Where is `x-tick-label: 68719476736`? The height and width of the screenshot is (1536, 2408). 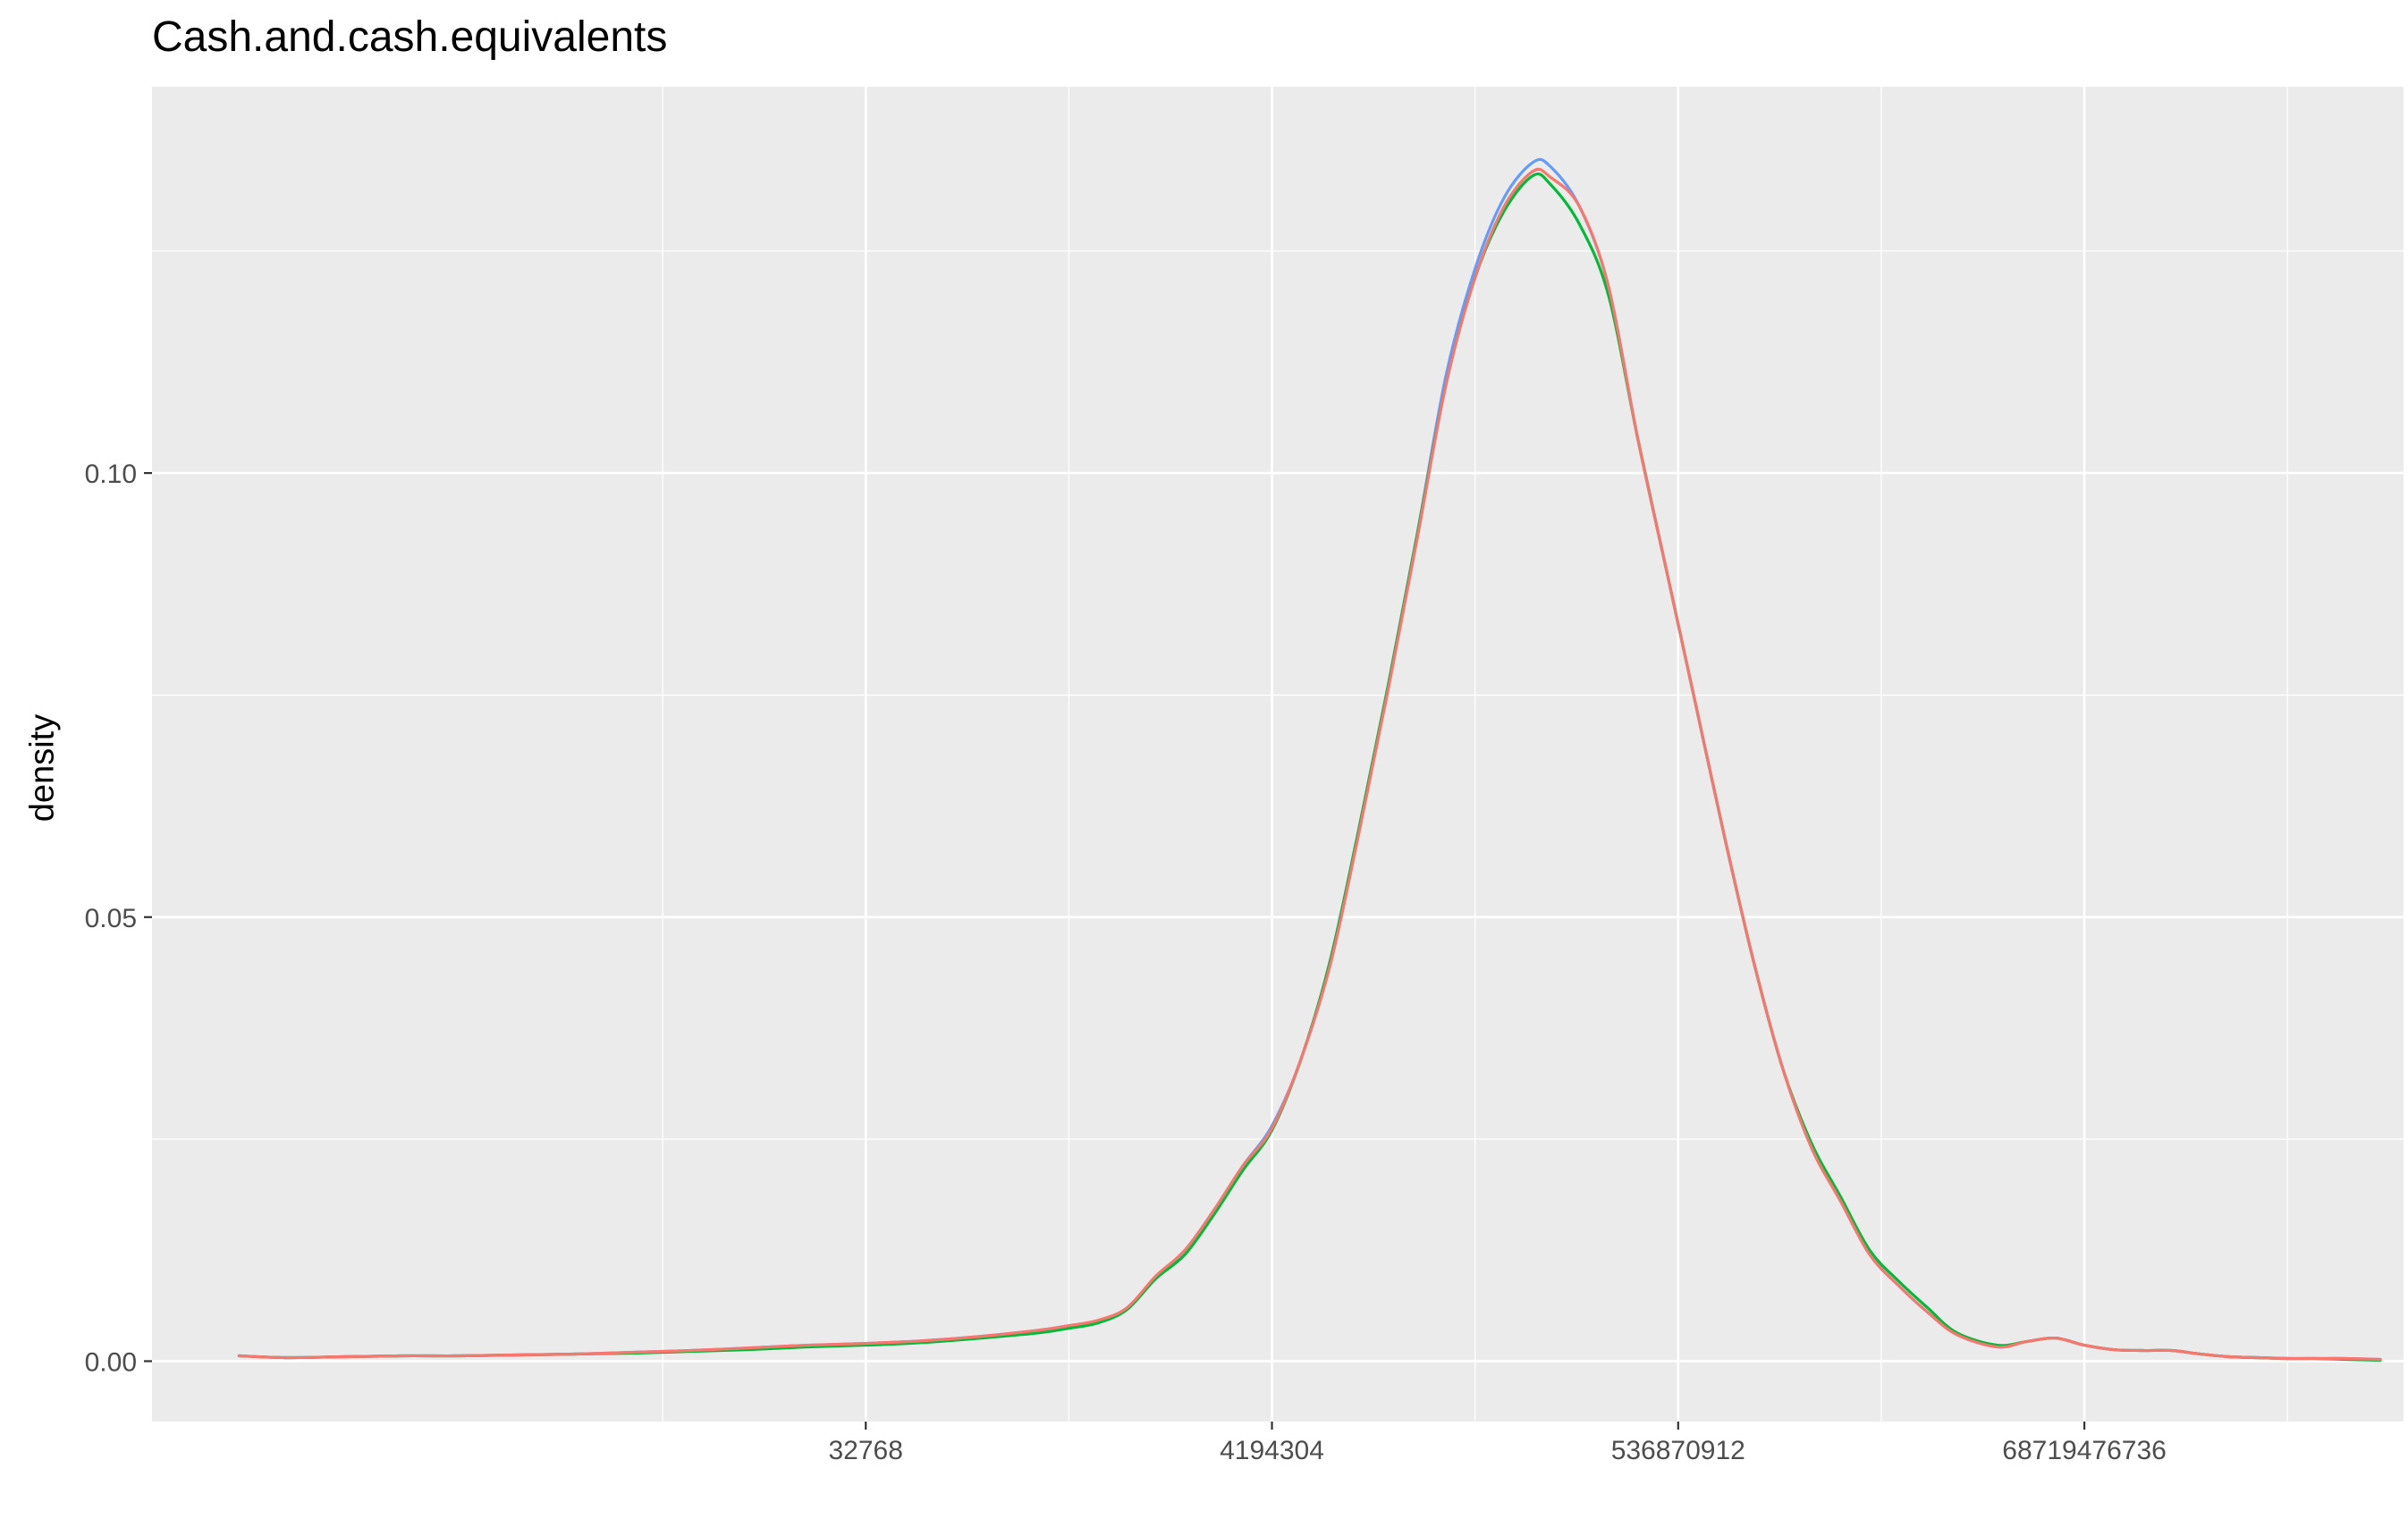 x-tick-label: 68719476736 is located at coordinates (2084, 1450).